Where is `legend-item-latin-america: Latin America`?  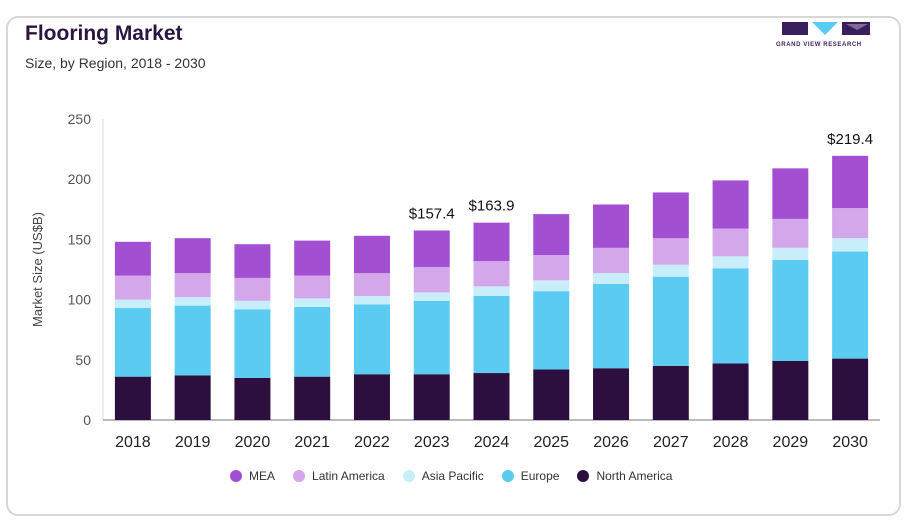 legend-item-latin-america: Latin America is located at coordinates (339, 476).